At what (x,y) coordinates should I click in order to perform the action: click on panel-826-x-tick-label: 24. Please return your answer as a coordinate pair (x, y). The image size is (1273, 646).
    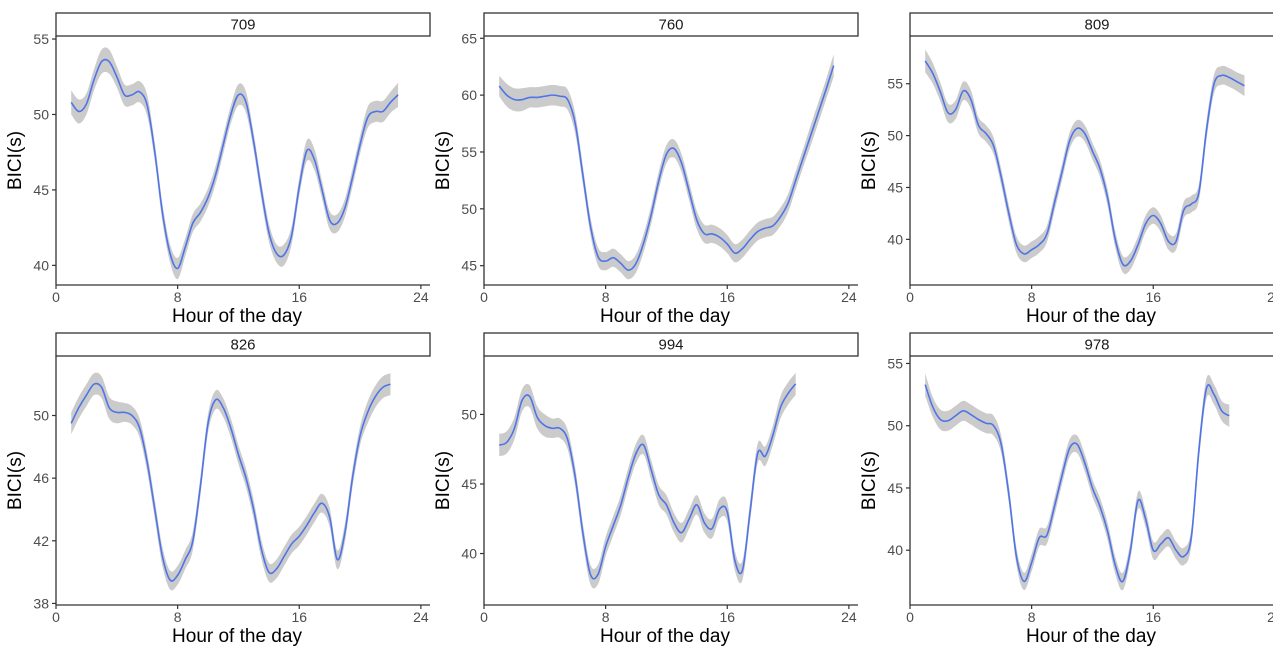
    Looking at the image, I should click on (421, 617).